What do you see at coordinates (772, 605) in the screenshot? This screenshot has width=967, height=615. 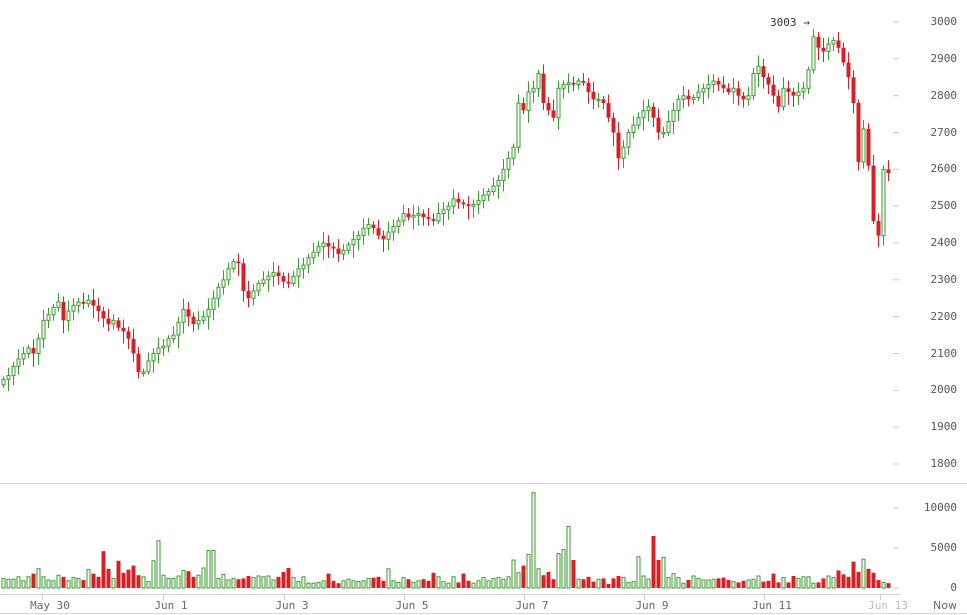 I see `time-tick-label: Jun 11` at bounding box center [772, 605].